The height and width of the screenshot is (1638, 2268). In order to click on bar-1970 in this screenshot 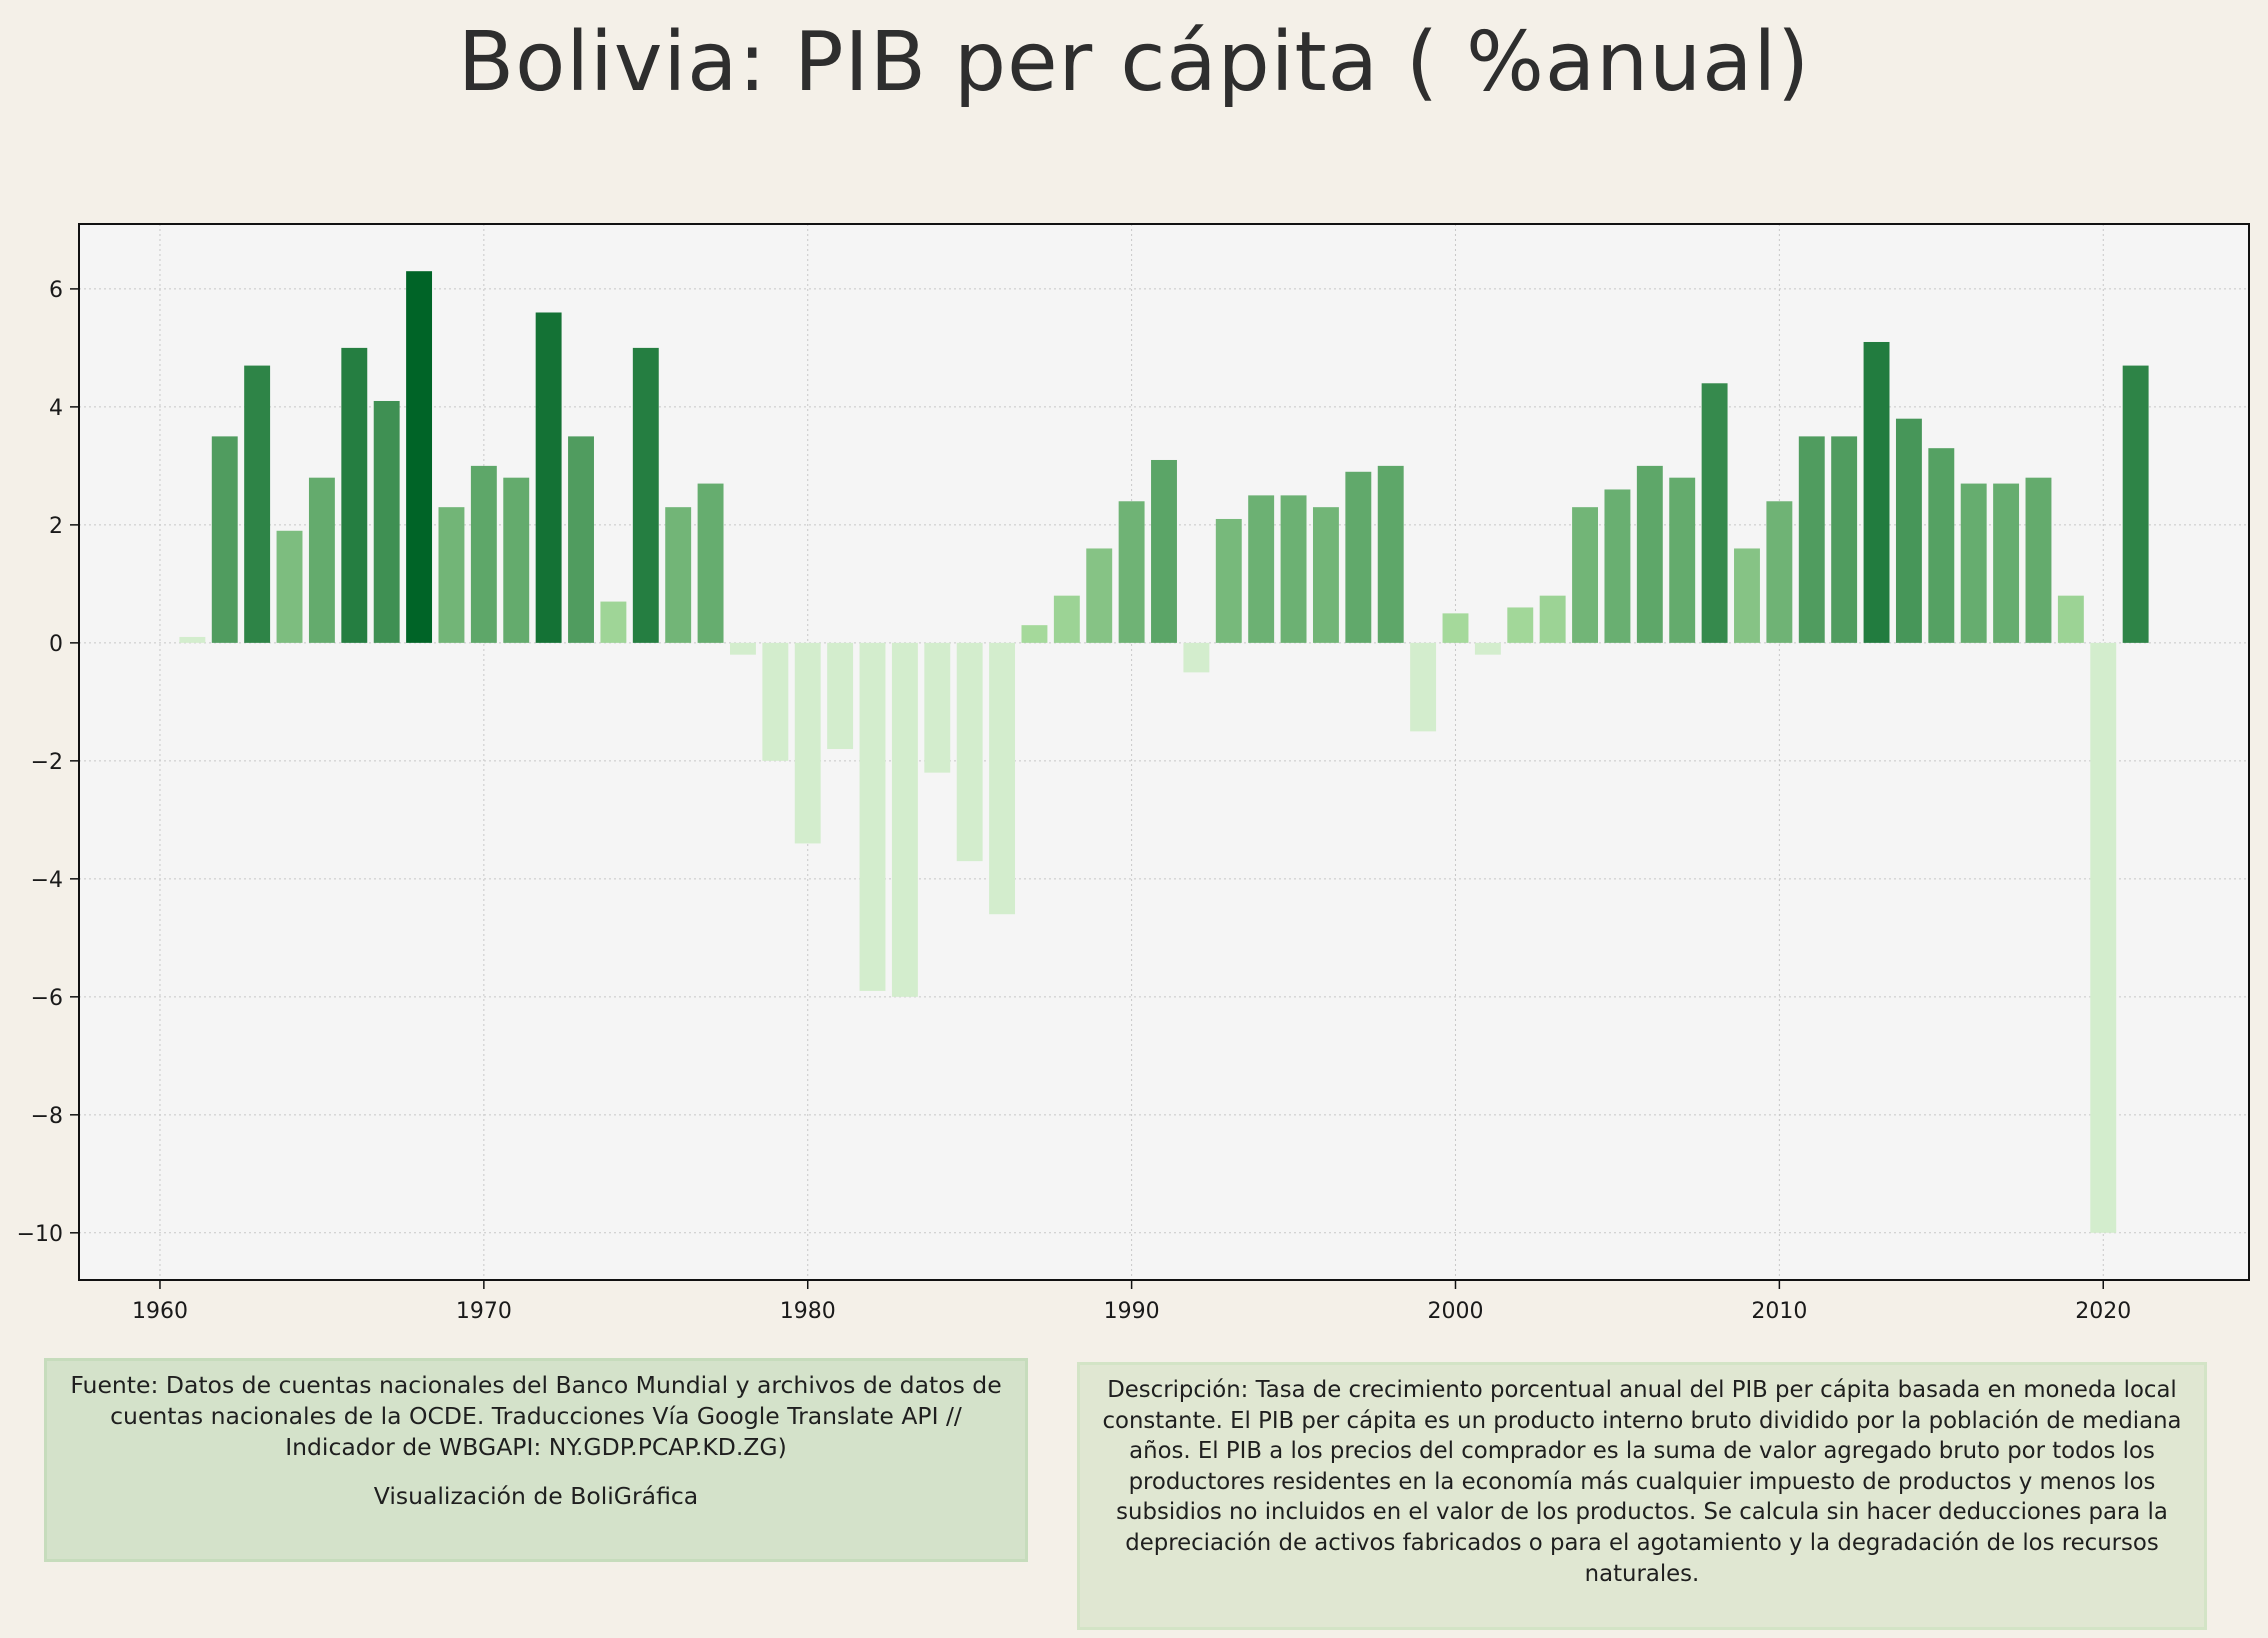, I will do `click(483, 554)`.